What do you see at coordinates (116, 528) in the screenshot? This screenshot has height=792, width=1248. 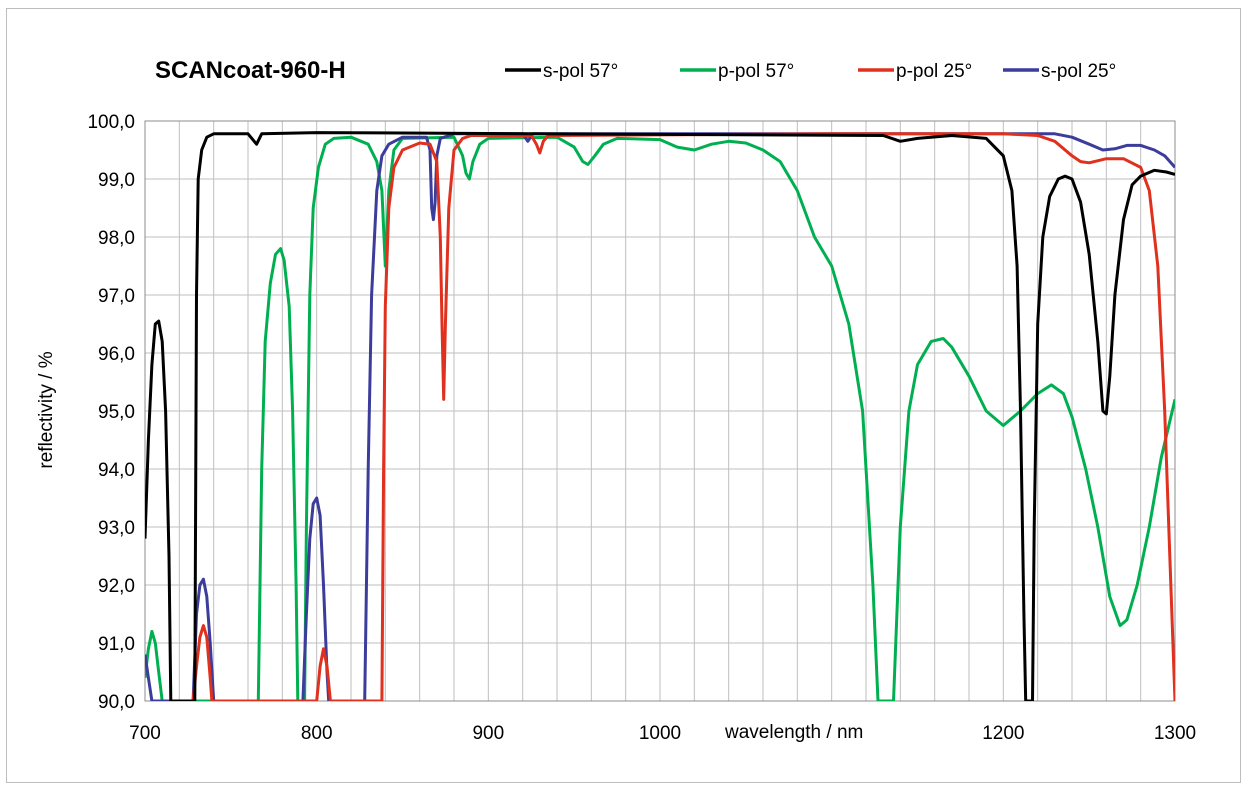 I see `y-tick-label: 93,0` at bounding box center [116, 528].